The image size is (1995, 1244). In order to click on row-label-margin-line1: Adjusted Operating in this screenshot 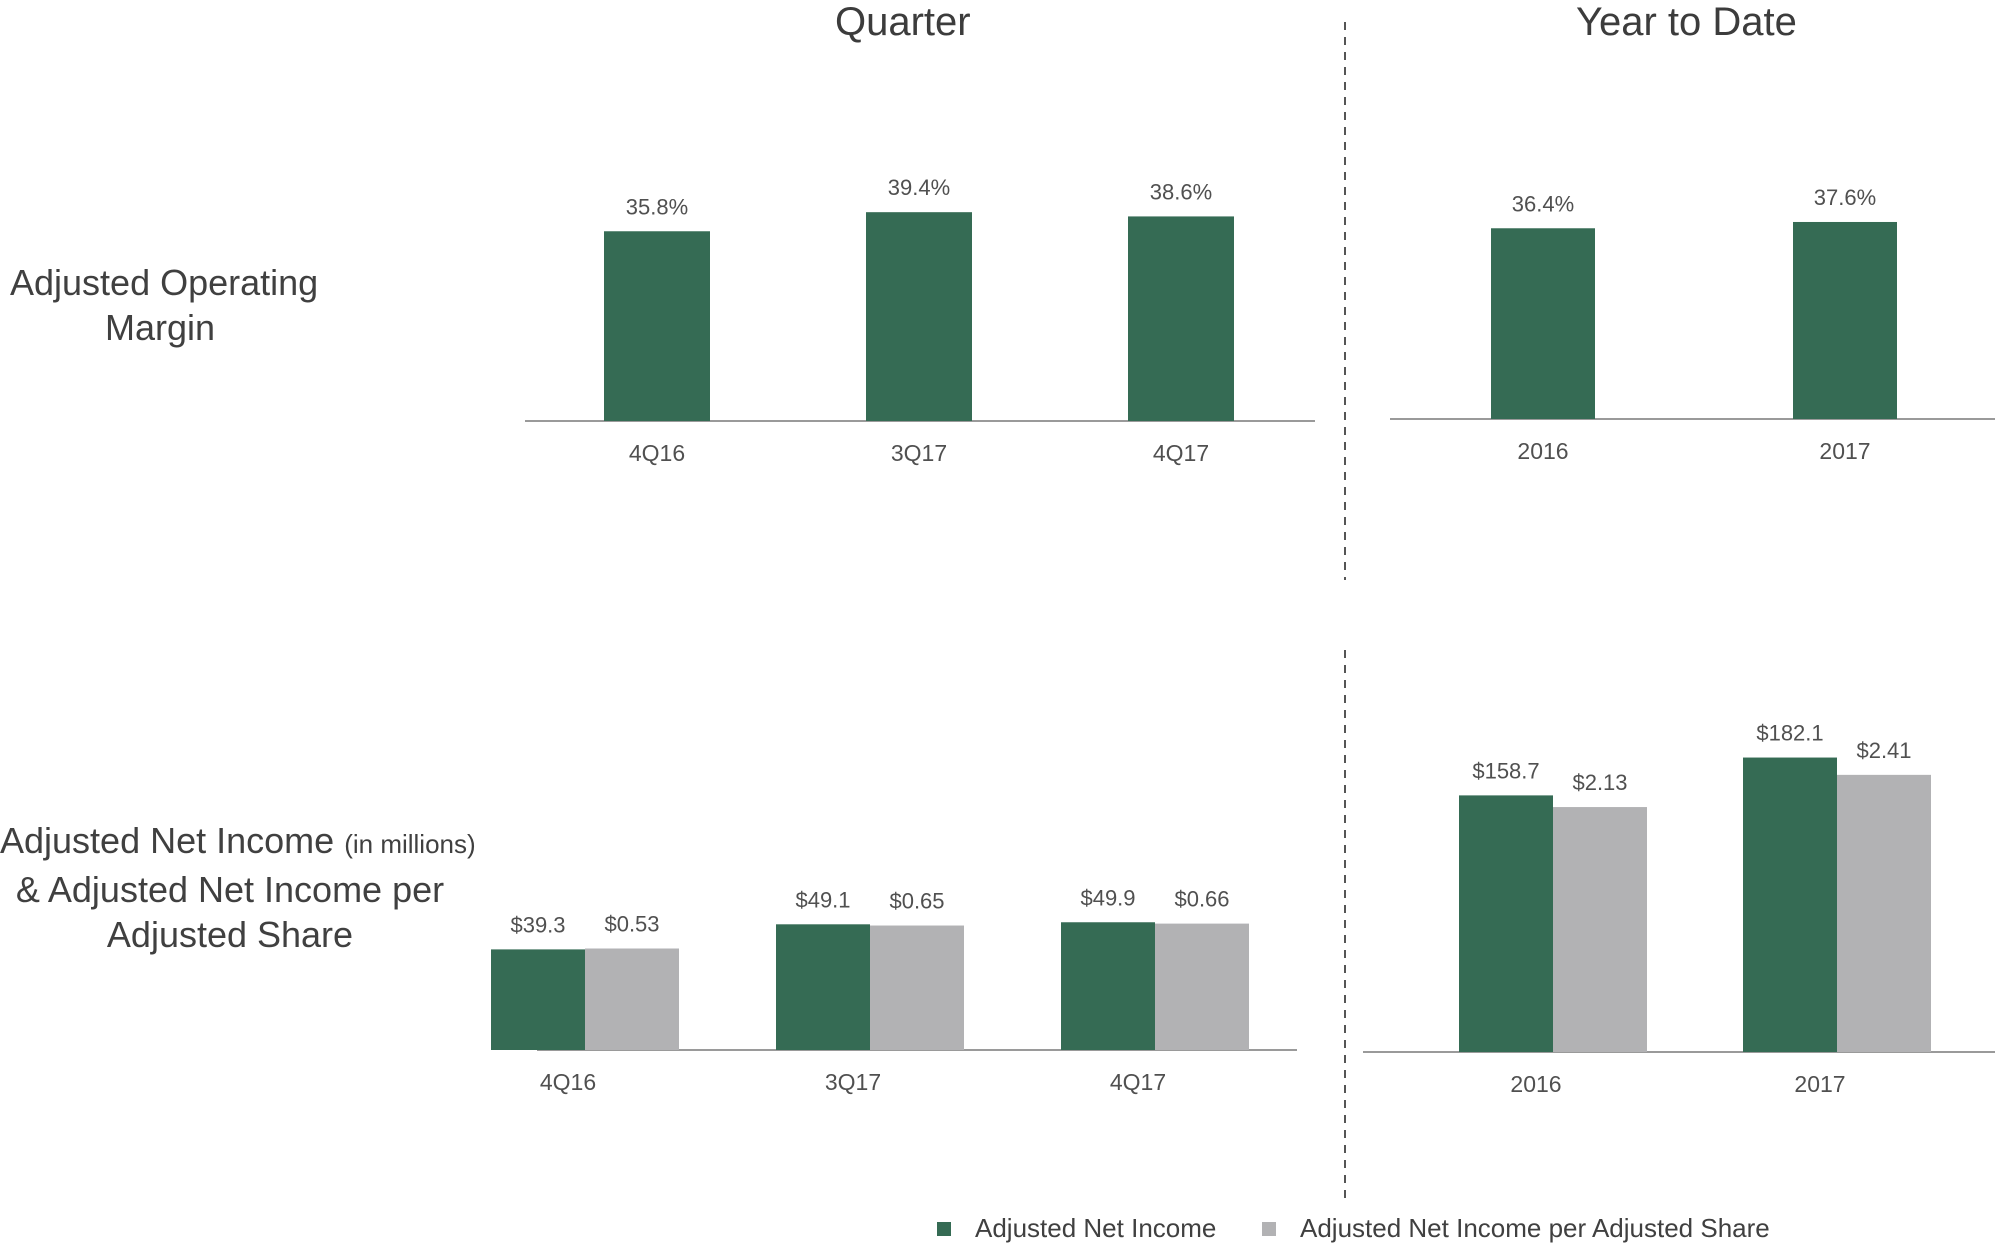, I will do `click(164, 282)`.